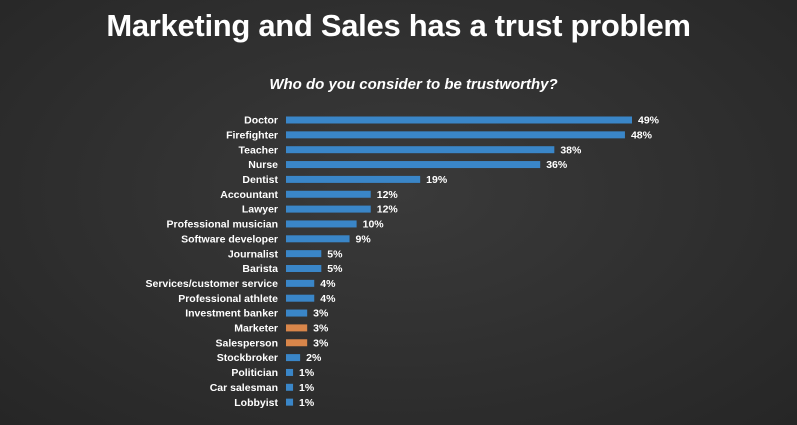 This screenshot has height=425, width=797. I want to click on value-label-investment-banker: 3%, so click(321, 314).